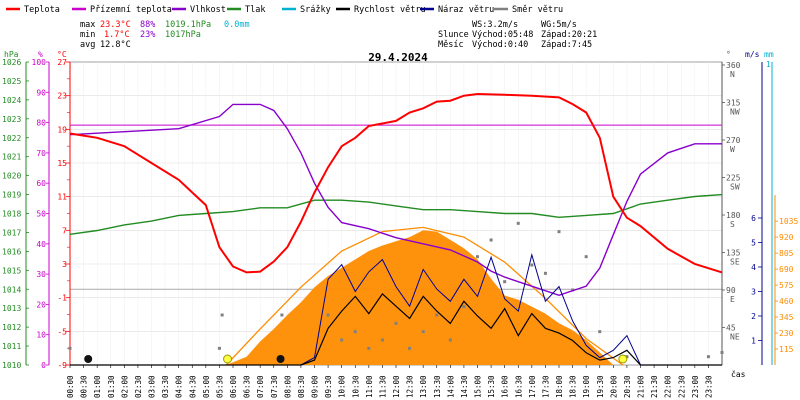 The height and width of the screenshot is (400, 800). Describe the element at coordinates (735, 262) in the screenshot. I see `dir-compass-label: SE` at that location.